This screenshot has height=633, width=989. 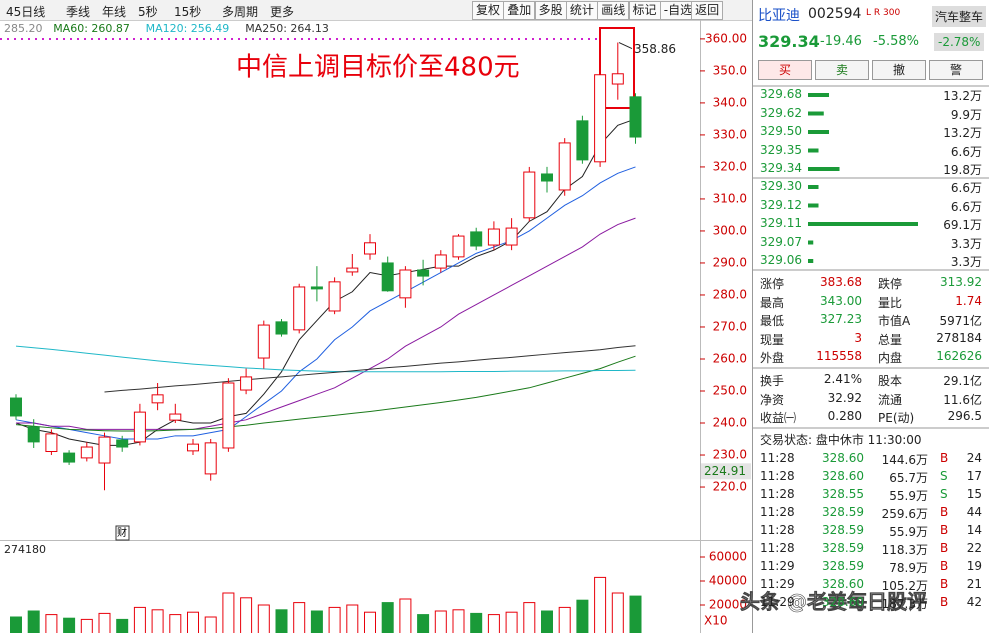 What do you see at coordinates (781, 112) in the screenshot?
I see `book-price: 329.62` at bounding box center [781, 112].